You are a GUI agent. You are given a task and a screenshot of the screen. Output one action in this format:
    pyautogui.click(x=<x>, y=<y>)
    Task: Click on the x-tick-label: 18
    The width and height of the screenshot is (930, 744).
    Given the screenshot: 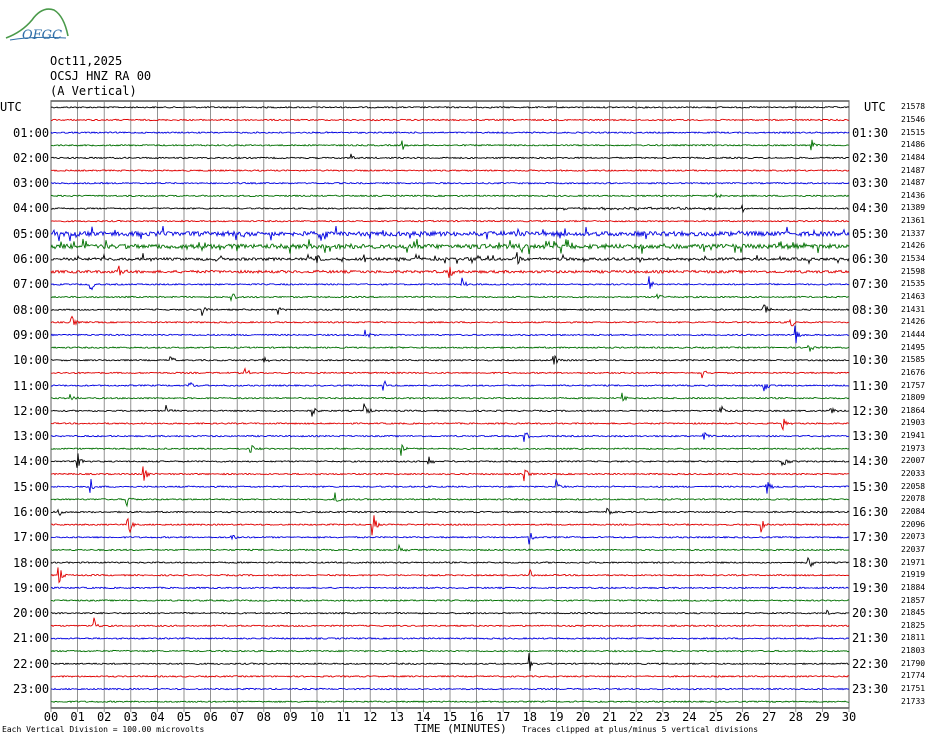 What is the action you would take?
    pyautogui.click(x=530, y=717)
    